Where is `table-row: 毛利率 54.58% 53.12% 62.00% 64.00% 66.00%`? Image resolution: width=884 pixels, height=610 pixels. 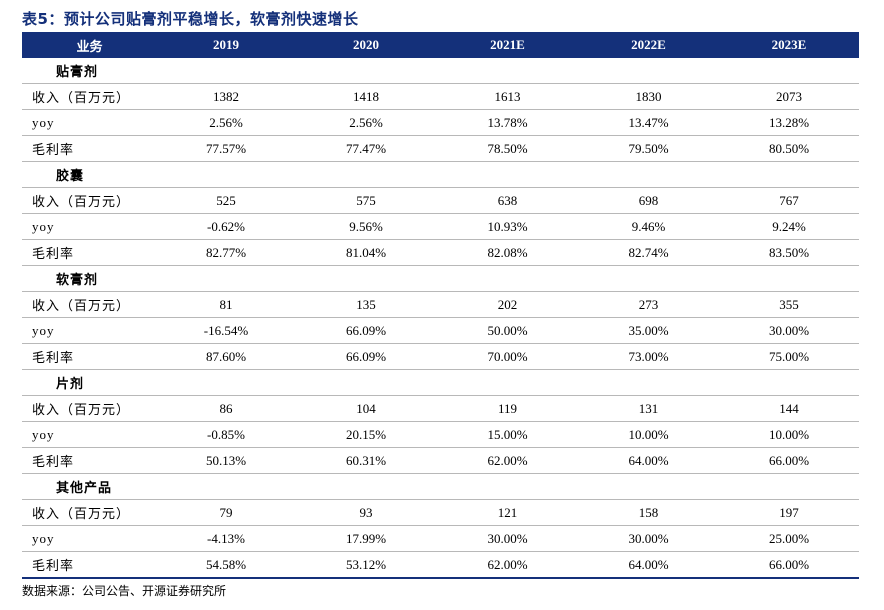 table-row: 毛利率 54.58% 53.12% 62.00% 64.00% 66.00% is located at coordinates (440, 565).